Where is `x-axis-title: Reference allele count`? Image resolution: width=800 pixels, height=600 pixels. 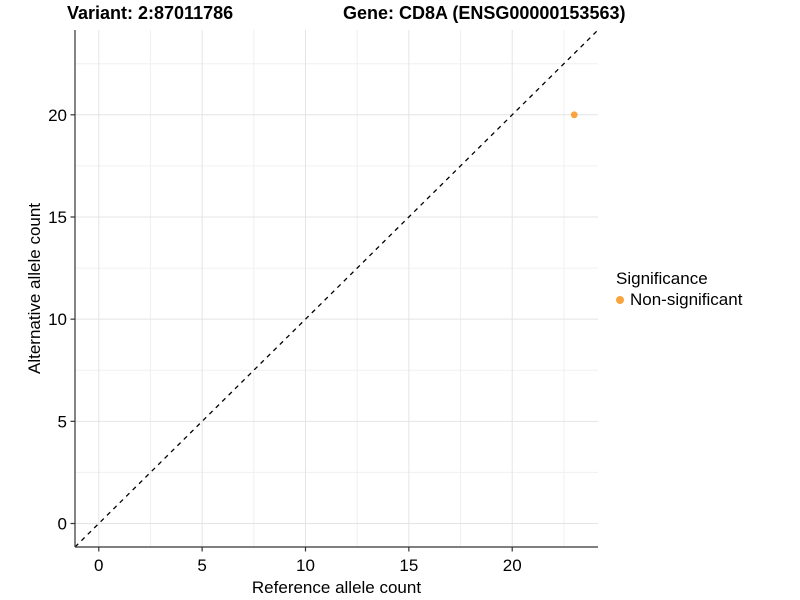 x-axis-title: Reference allele count is located at coordinates (336, 587).